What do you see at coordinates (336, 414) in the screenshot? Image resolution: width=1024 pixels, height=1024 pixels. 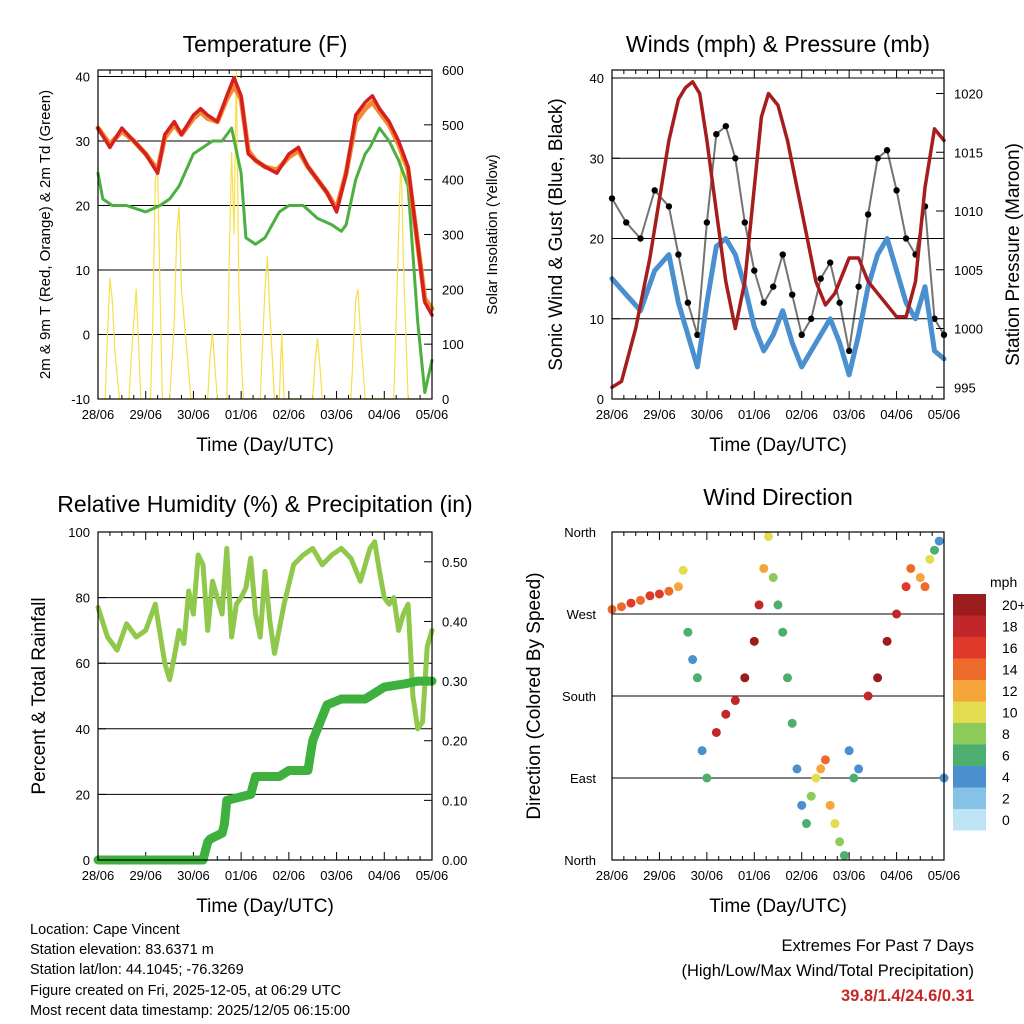 I see `x-tick-label: 03/06` at bounding box center [336, 414].